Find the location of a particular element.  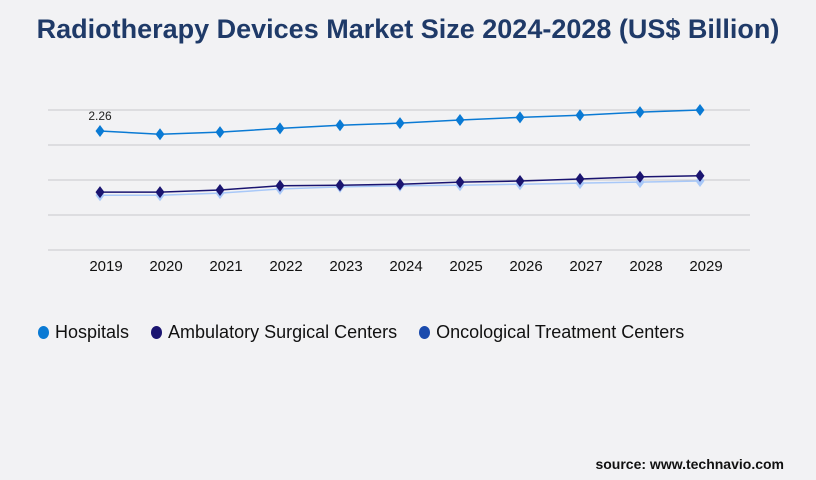

legend-item: Hospitals is located at coordinates (83, 332).